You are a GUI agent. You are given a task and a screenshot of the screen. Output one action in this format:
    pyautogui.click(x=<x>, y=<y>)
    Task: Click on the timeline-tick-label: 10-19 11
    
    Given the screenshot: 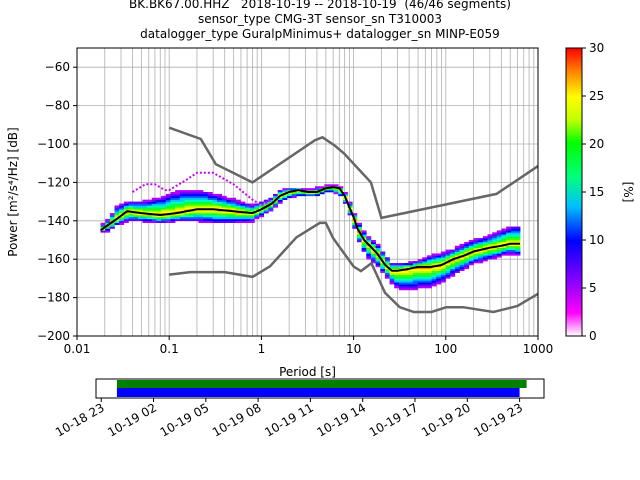 What is the action you would take?
    pyautogui.click(x=289, y=419)
    